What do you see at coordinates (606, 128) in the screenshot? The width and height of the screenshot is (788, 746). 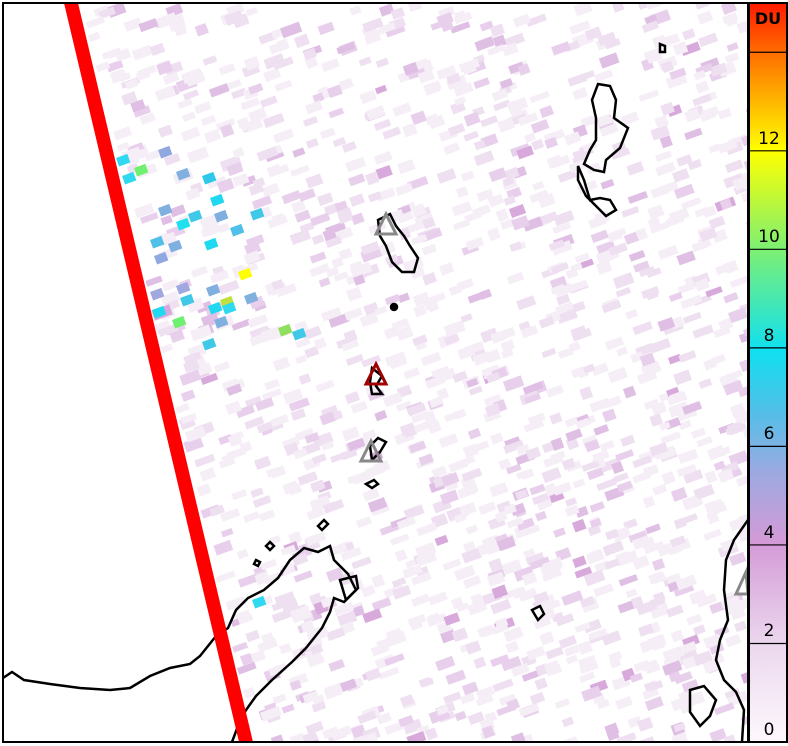 I see `coastline-island-north` at bounding box center [606, 128].